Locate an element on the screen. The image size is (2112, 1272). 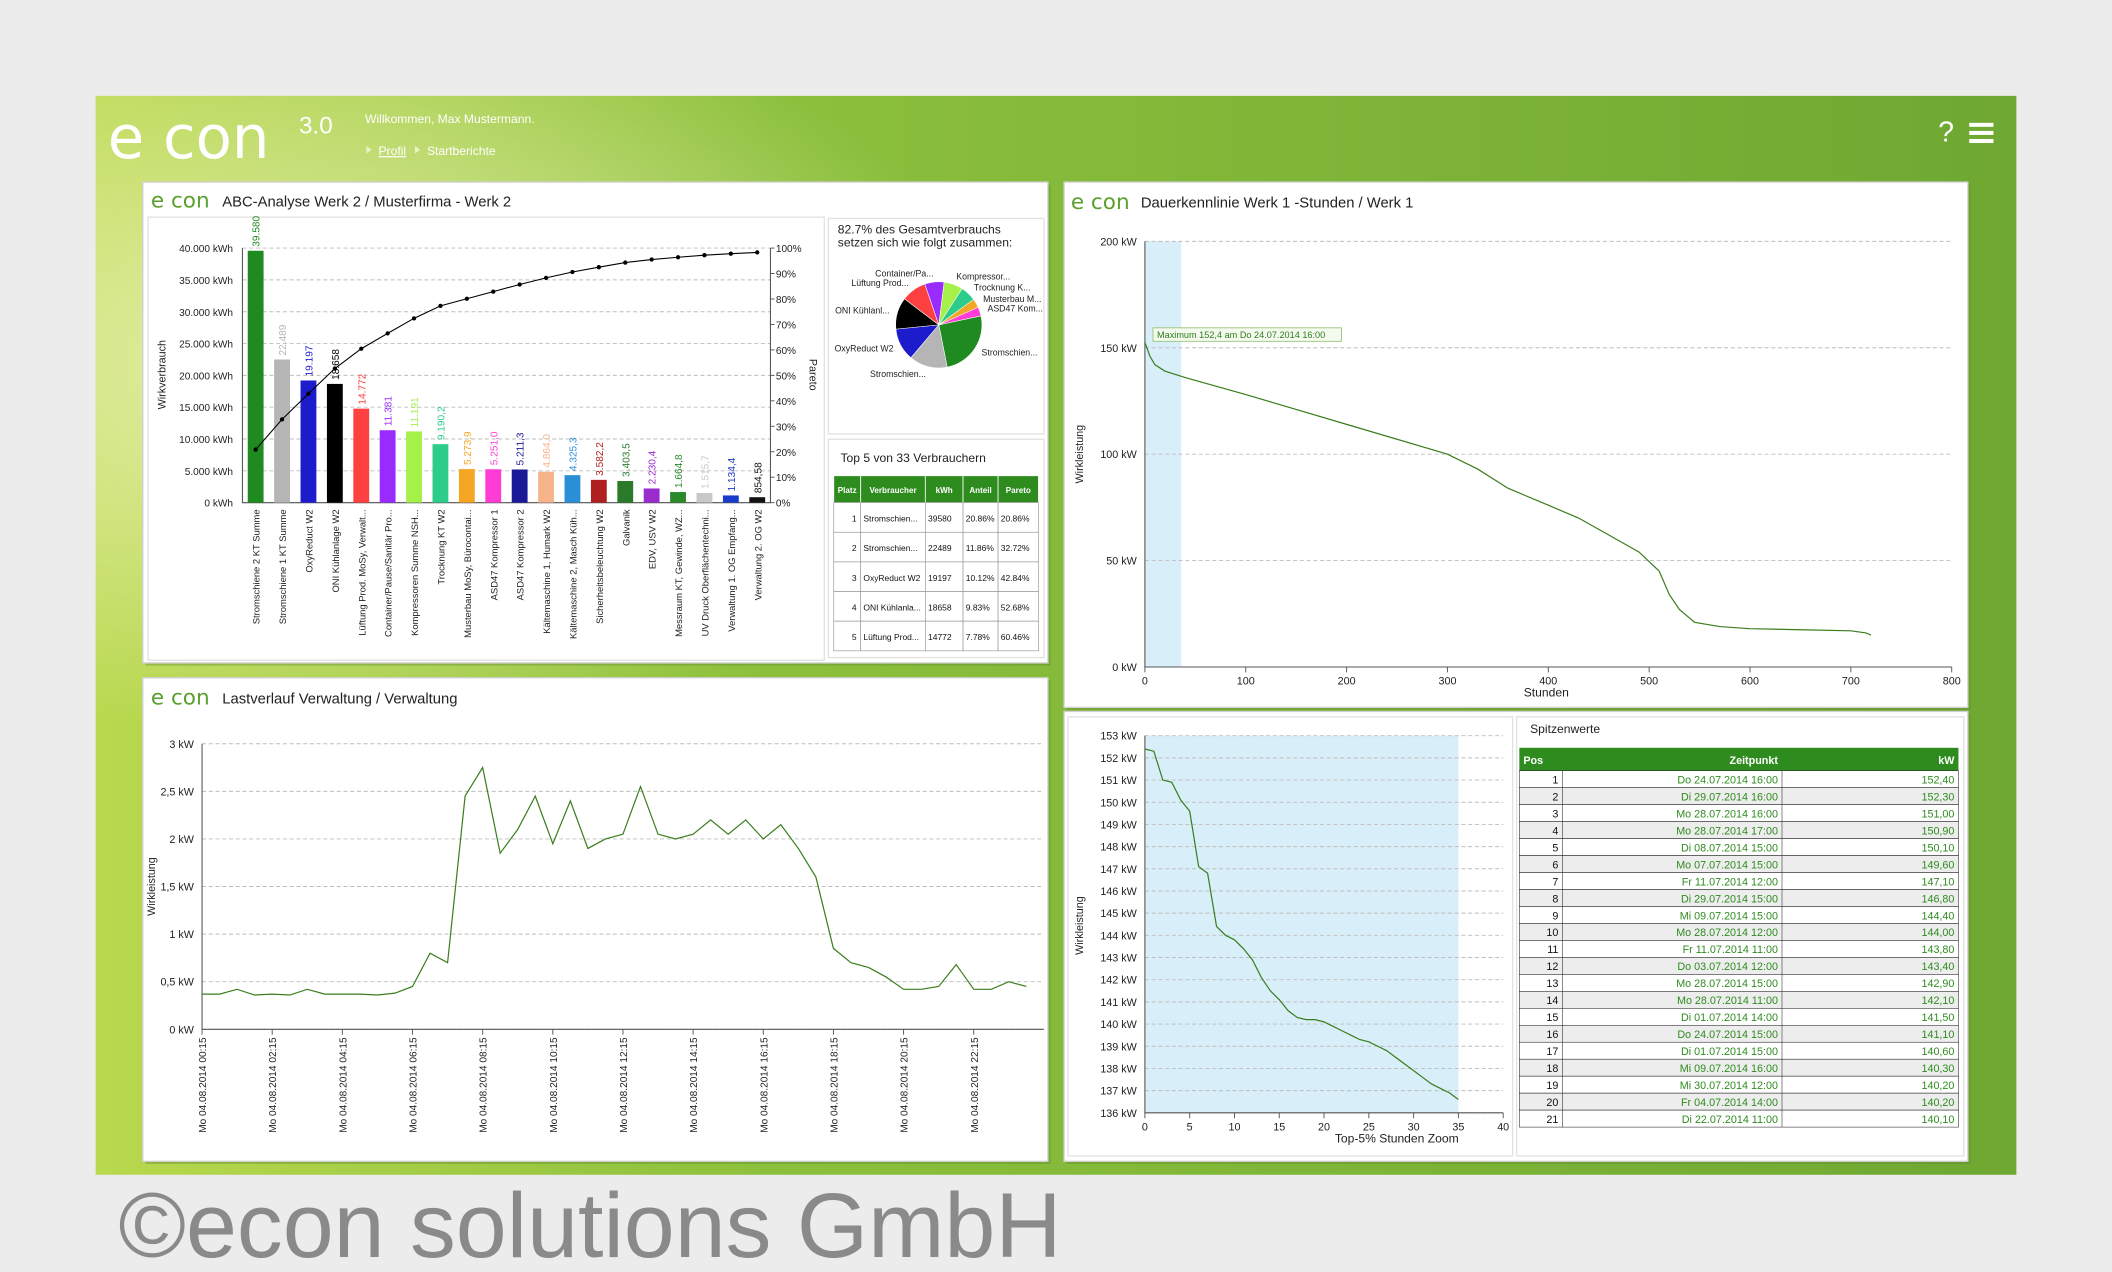
x-tick-label: Kältemaschine 1, Humark W2 is located at coordinates (546, 571).